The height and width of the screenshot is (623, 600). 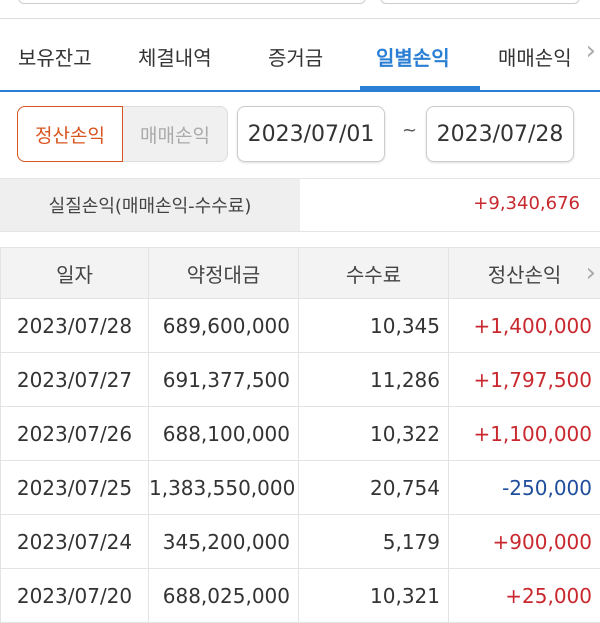 What do you see at coordinates (524, 488) in the screenshot?
I see `cell-pnl: -250,000` at bounding box center [524, 488].